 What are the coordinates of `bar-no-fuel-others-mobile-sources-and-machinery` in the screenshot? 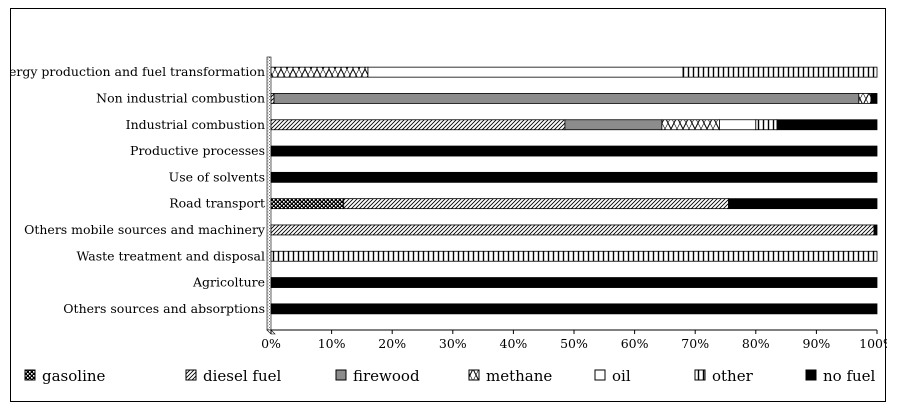 It's located at (875, 230).